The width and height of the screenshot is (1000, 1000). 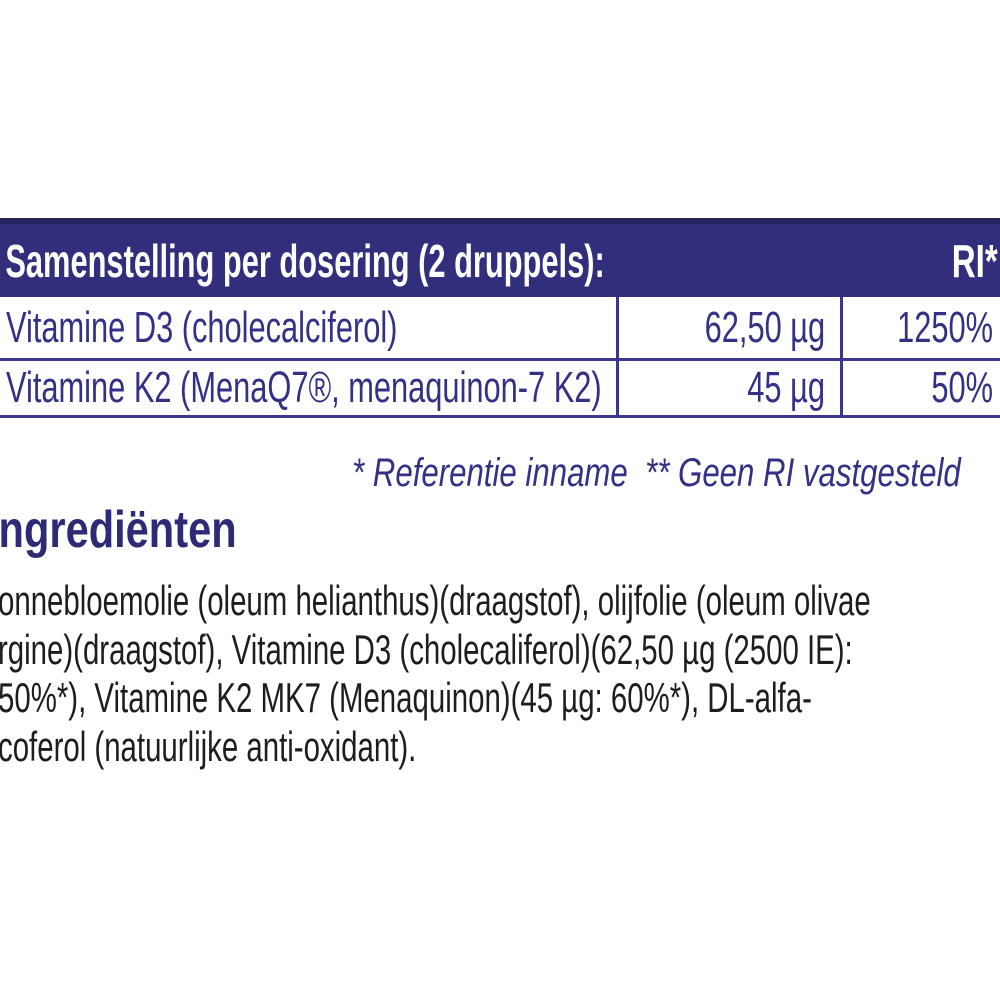 What do you see at coordinates (202, 327) in the screenshot?
I see `nutrient-name: Vitamine D3 (cholecalciferol)` at bounding box center [202, 327].